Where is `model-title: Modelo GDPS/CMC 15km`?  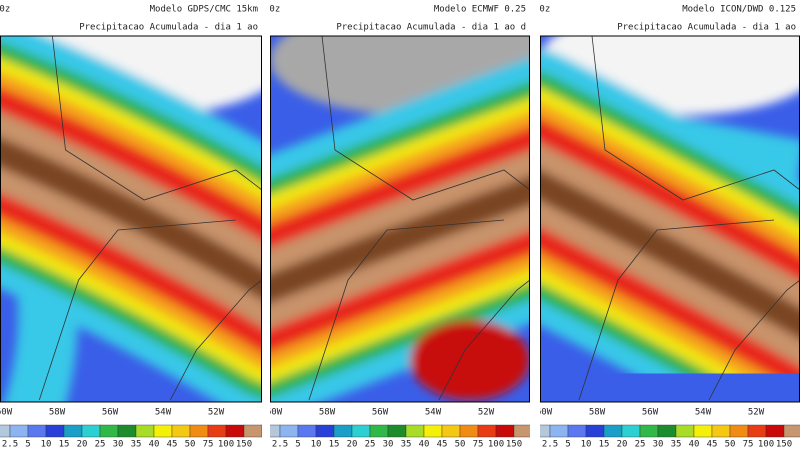 model-title: Modelo GDPS/CMC 15km is located at coordinates (204, 10).